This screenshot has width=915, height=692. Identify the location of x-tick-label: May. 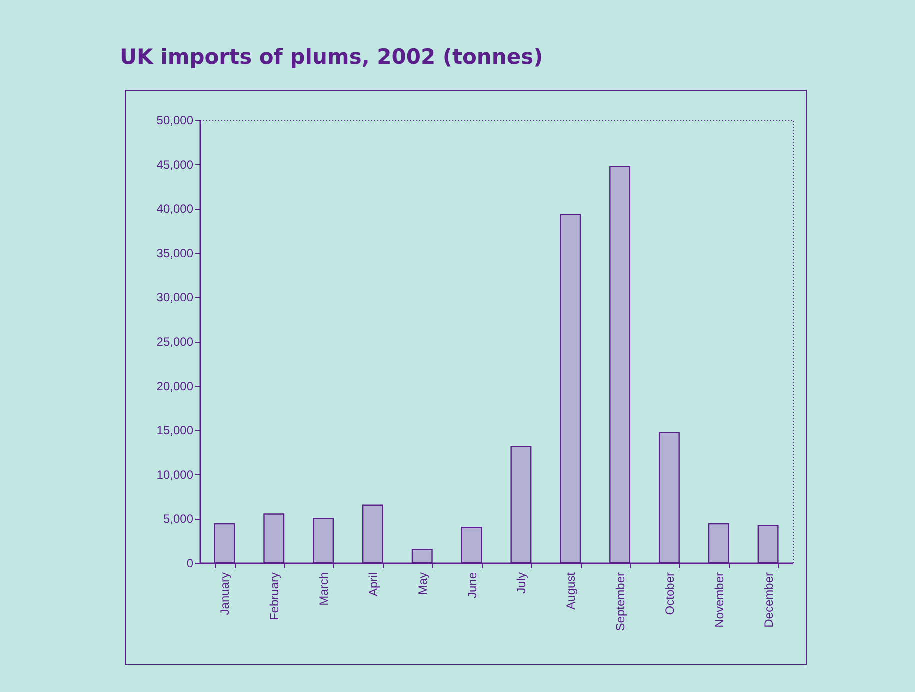
(423, 584).